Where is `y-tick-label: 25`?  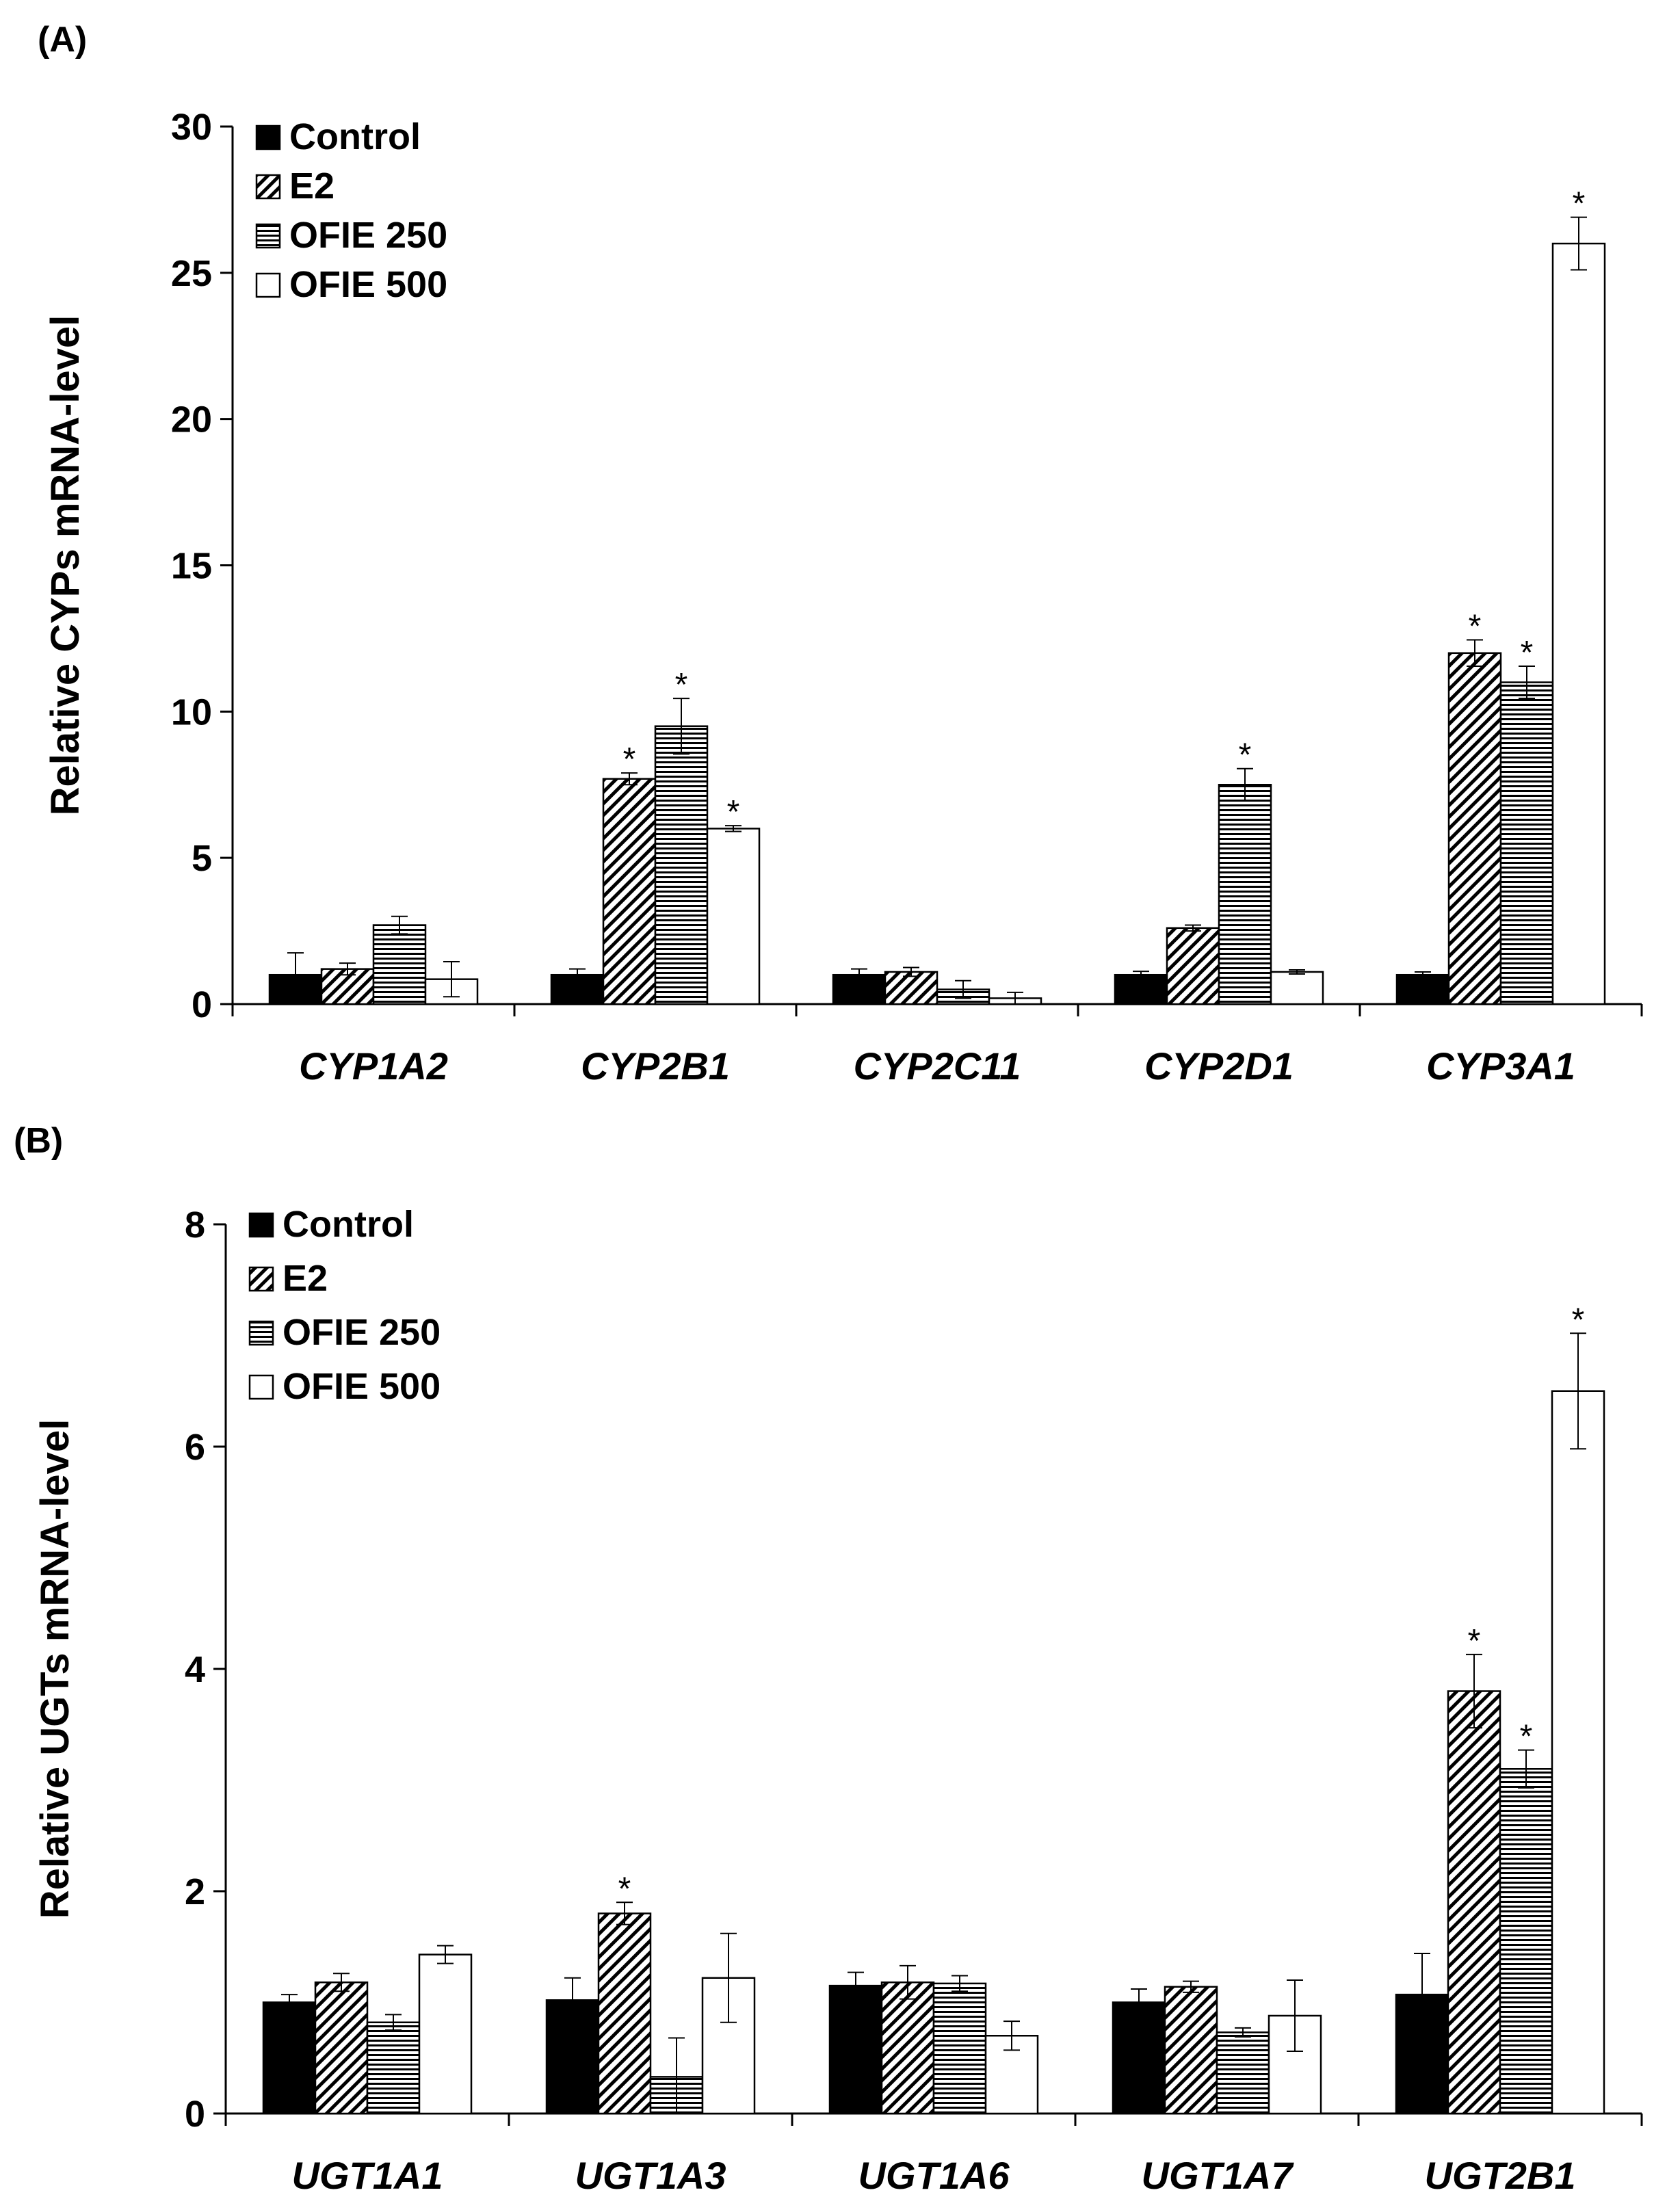
y-tick-label: 25 is located at coordinates (191, 274).